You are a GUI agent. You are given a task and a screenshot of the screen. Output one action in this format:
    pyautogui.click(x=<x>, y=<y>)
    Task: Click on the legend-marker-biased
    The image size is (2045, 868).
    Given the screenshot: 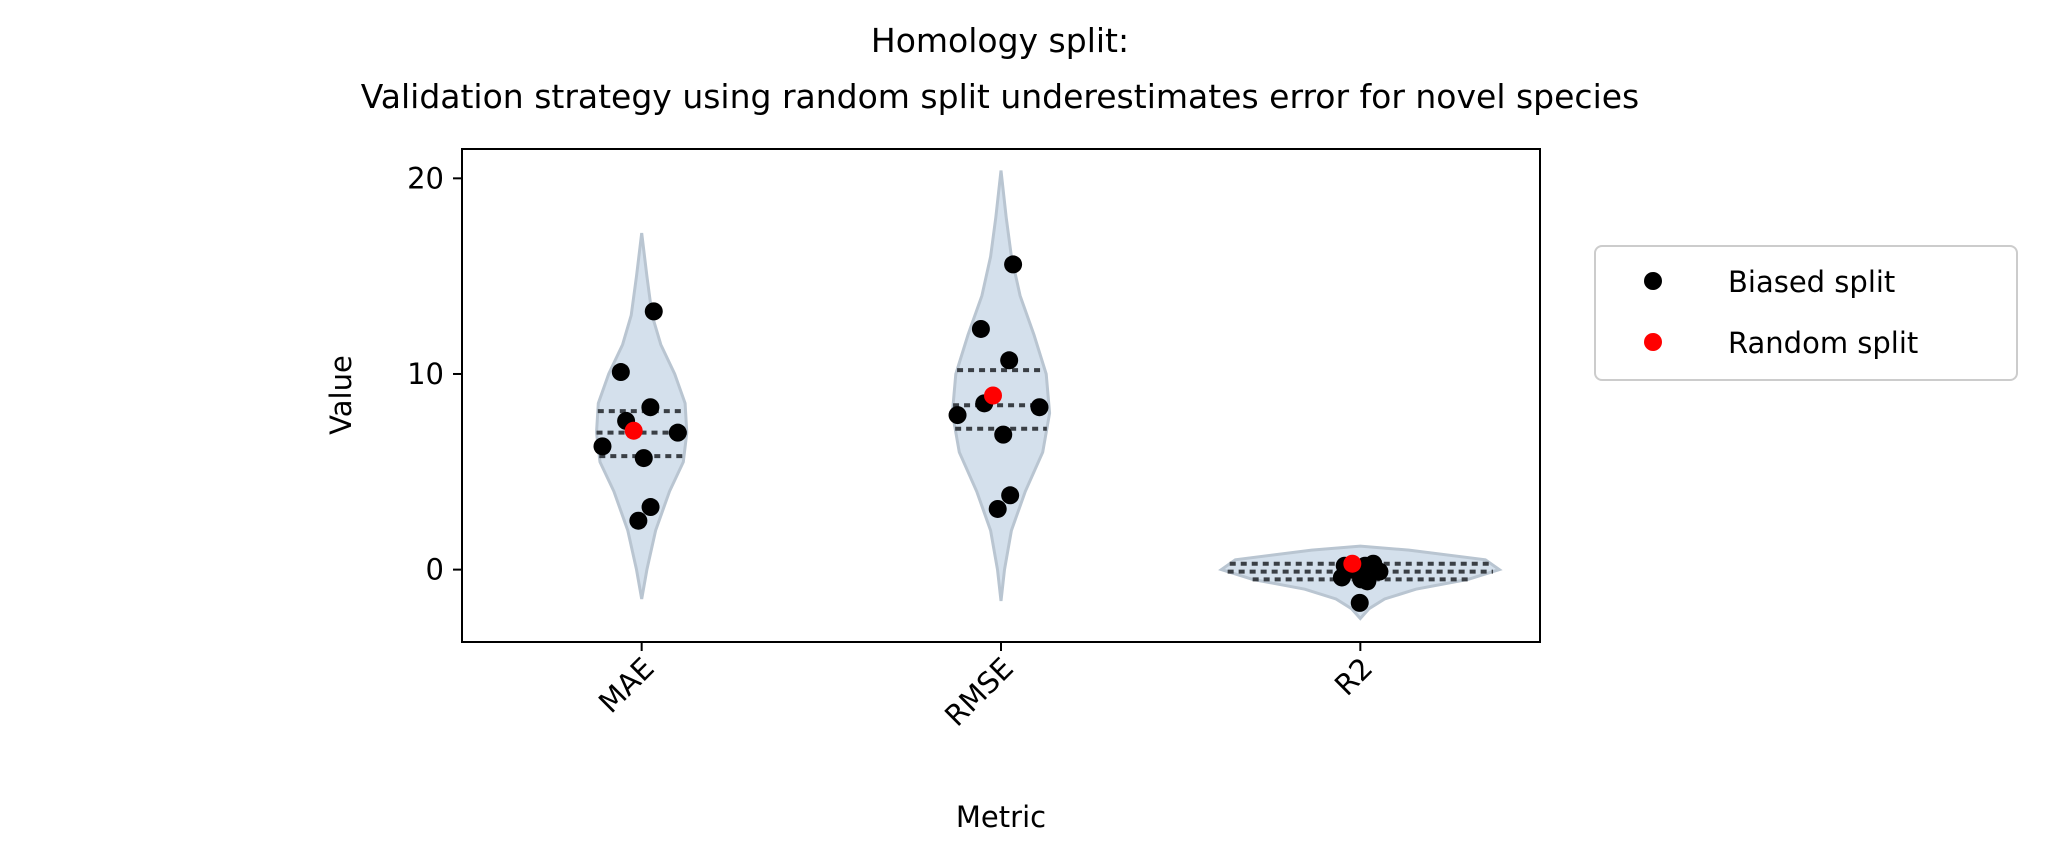 What is the action you would take?
    pyautogui.click(x=1653, y=281)
    